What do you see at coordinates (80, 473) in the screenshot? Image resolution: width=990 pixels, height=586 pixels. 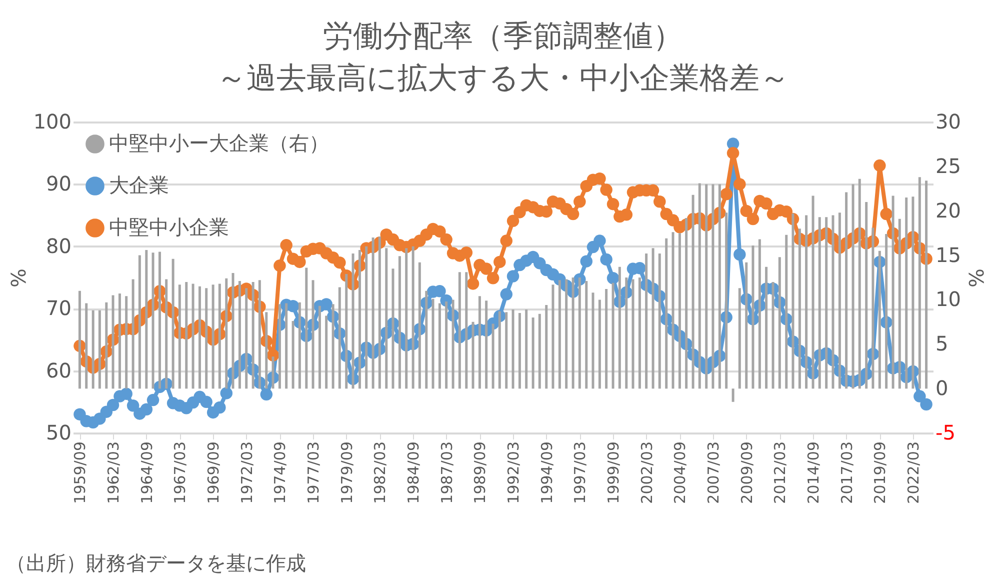 I see `x-tick-label: 1959/09` at bounding box center [80, 473].